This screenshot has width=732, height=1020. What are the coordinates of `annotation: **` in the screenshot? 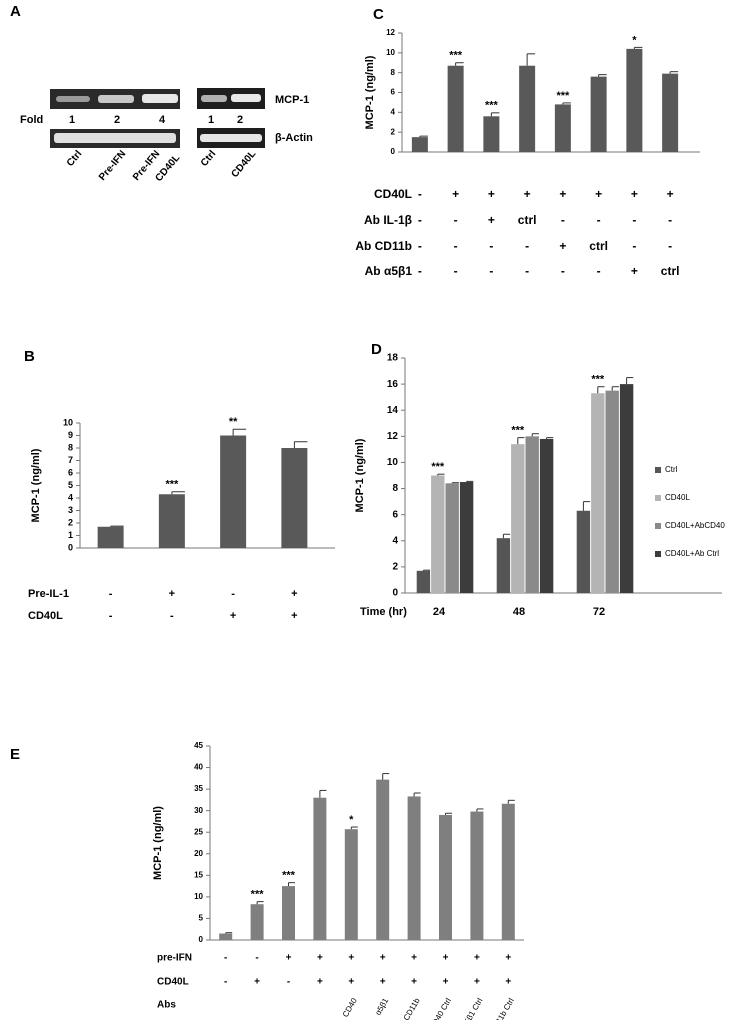 It's located at (233, 422).